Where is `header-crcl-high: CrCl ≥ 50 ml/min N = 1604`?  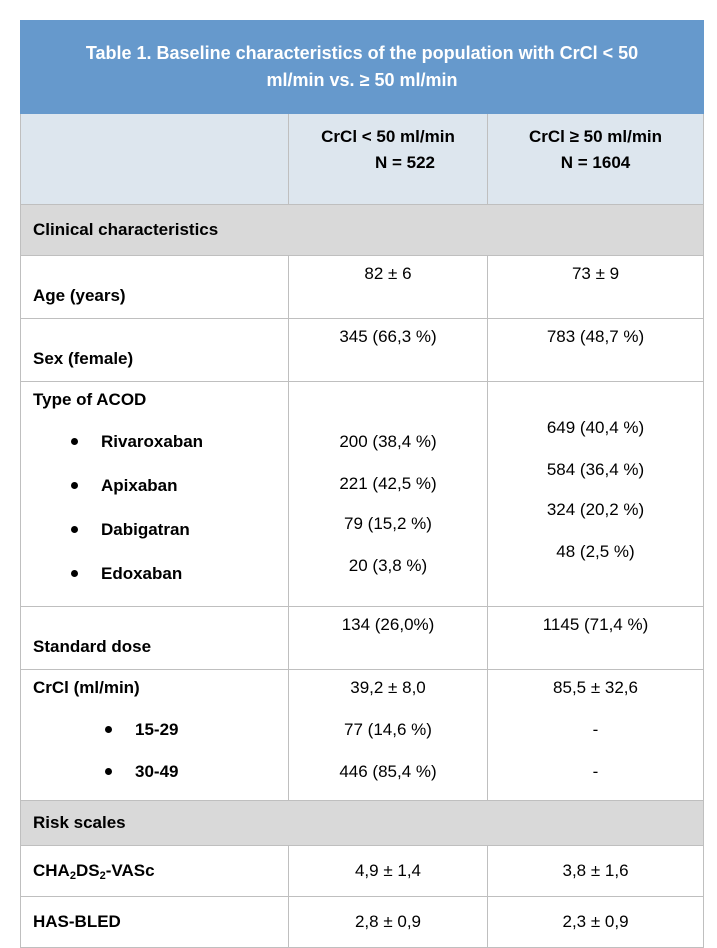 header-crcl-high: CrCl ≥ 50 ml/min N = 1604 is located at coordinates (595, 159).